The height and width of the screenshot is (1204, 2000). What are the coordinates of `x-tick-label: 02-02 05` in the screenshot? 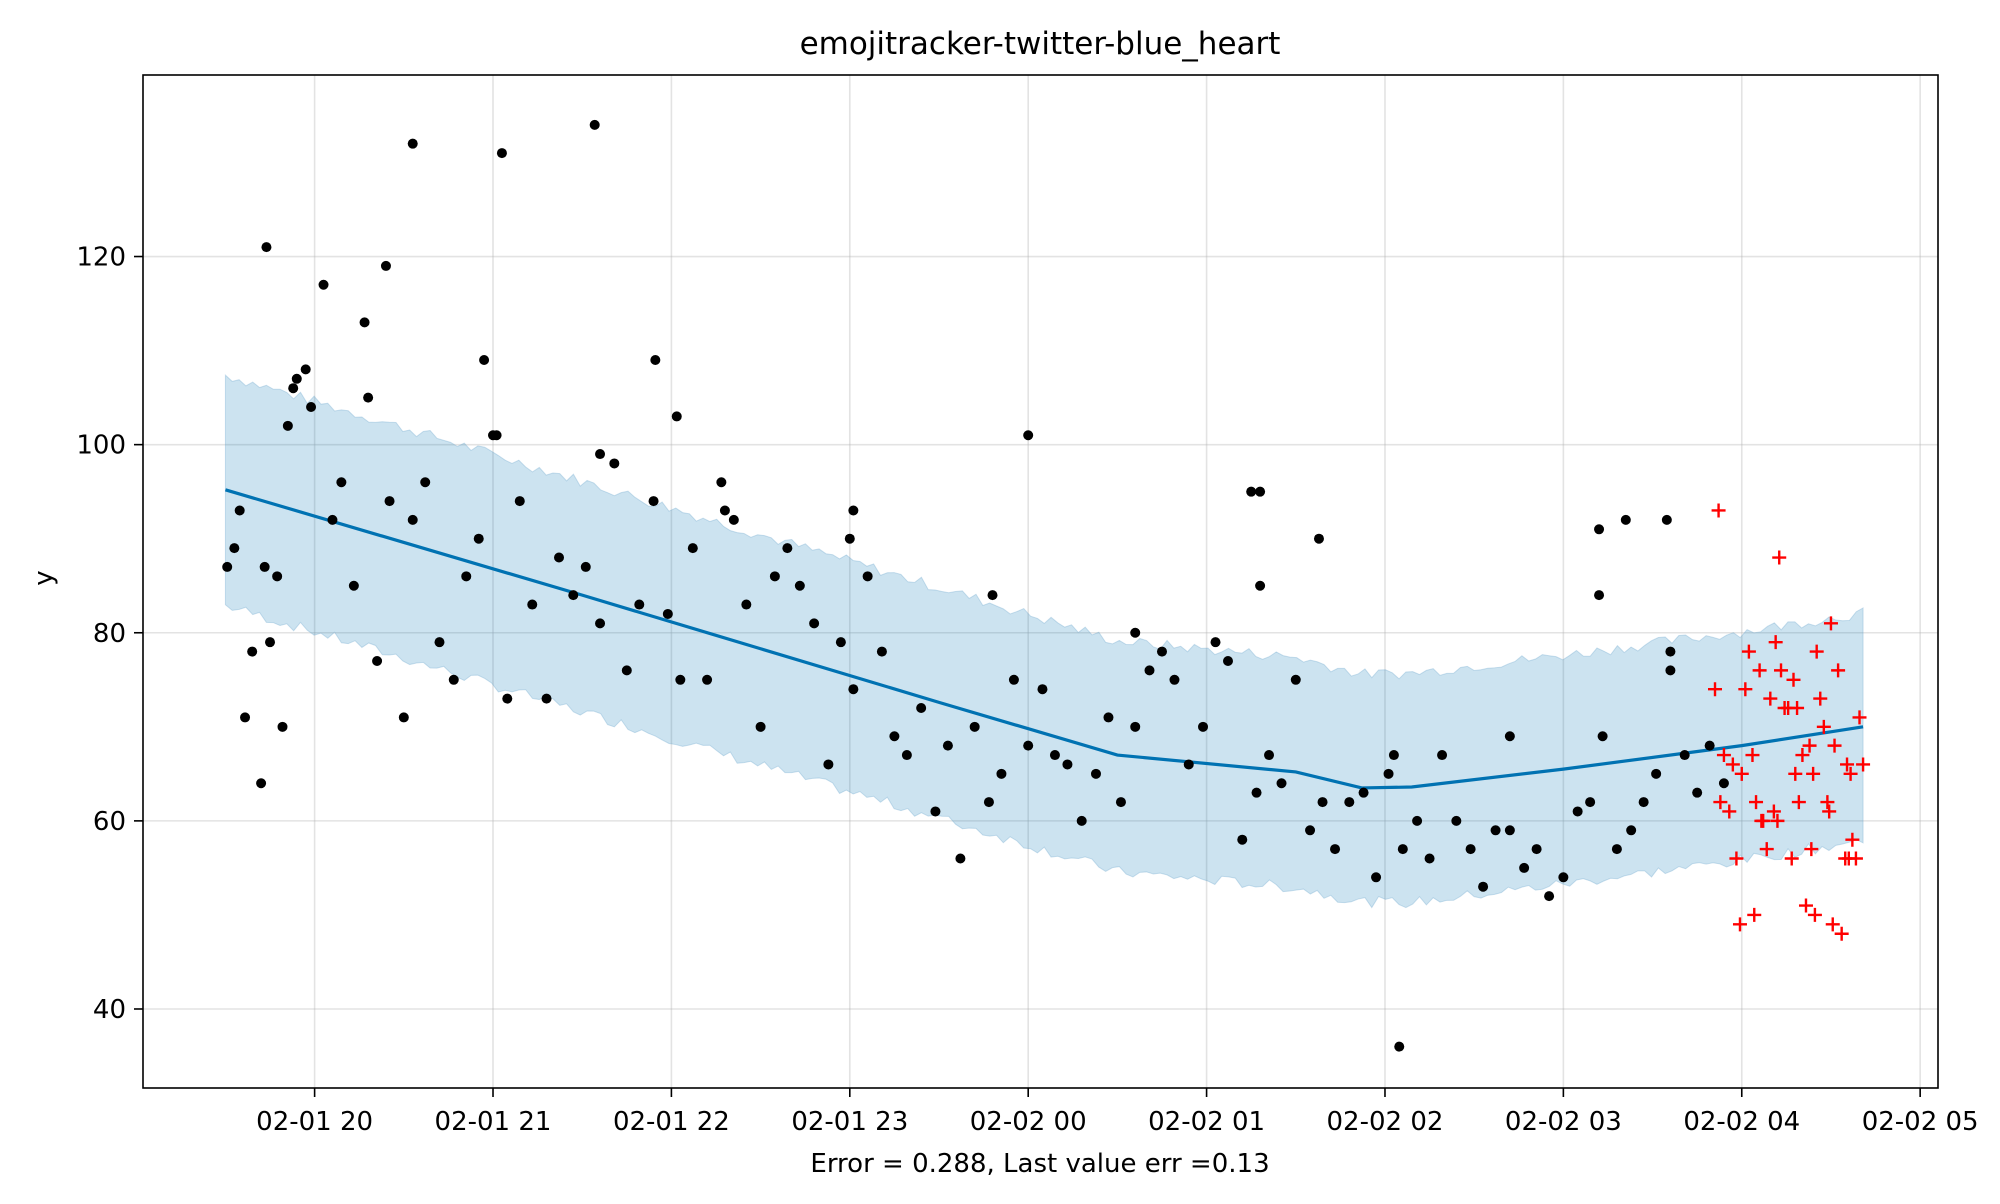 It's located at (1920, 1122).